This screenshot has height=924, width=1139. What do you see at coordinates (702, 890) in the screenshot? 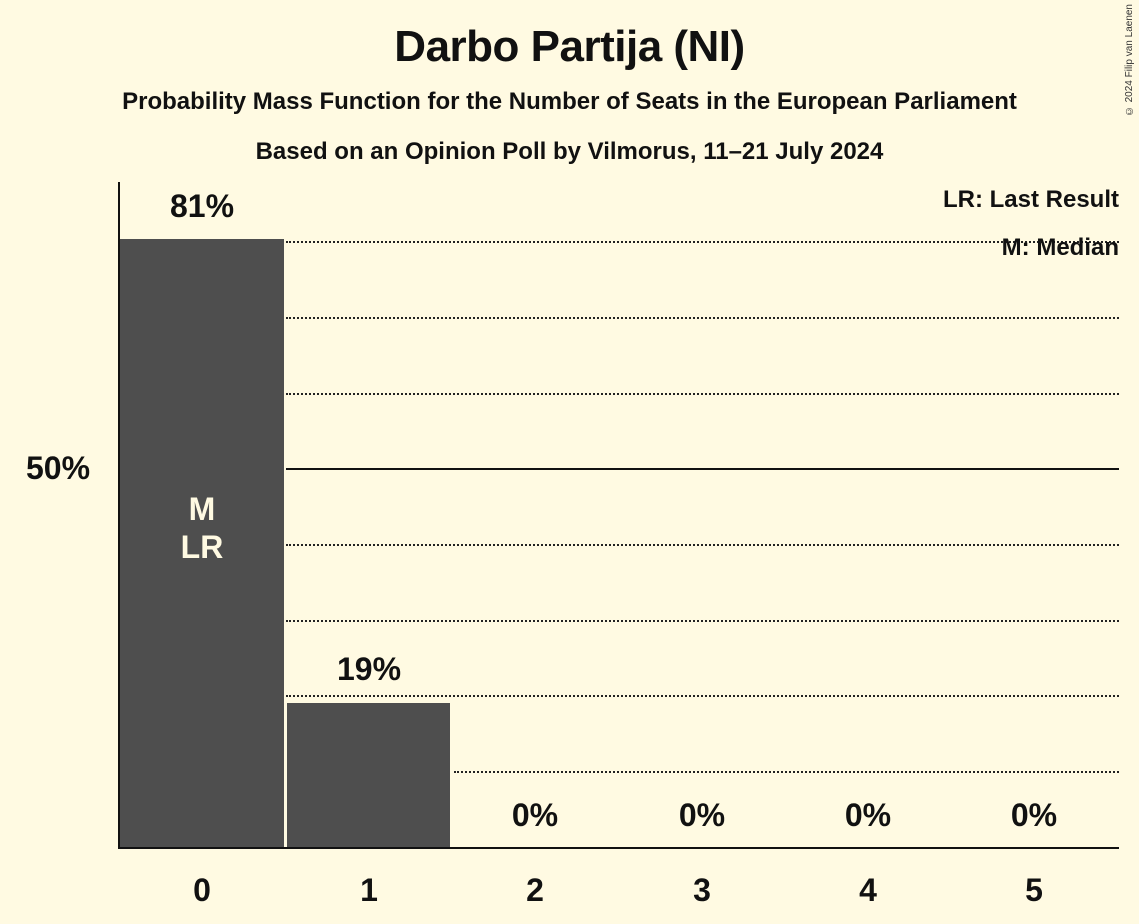
I see `x-tick-3: 3` at bounding box center [702, 890].